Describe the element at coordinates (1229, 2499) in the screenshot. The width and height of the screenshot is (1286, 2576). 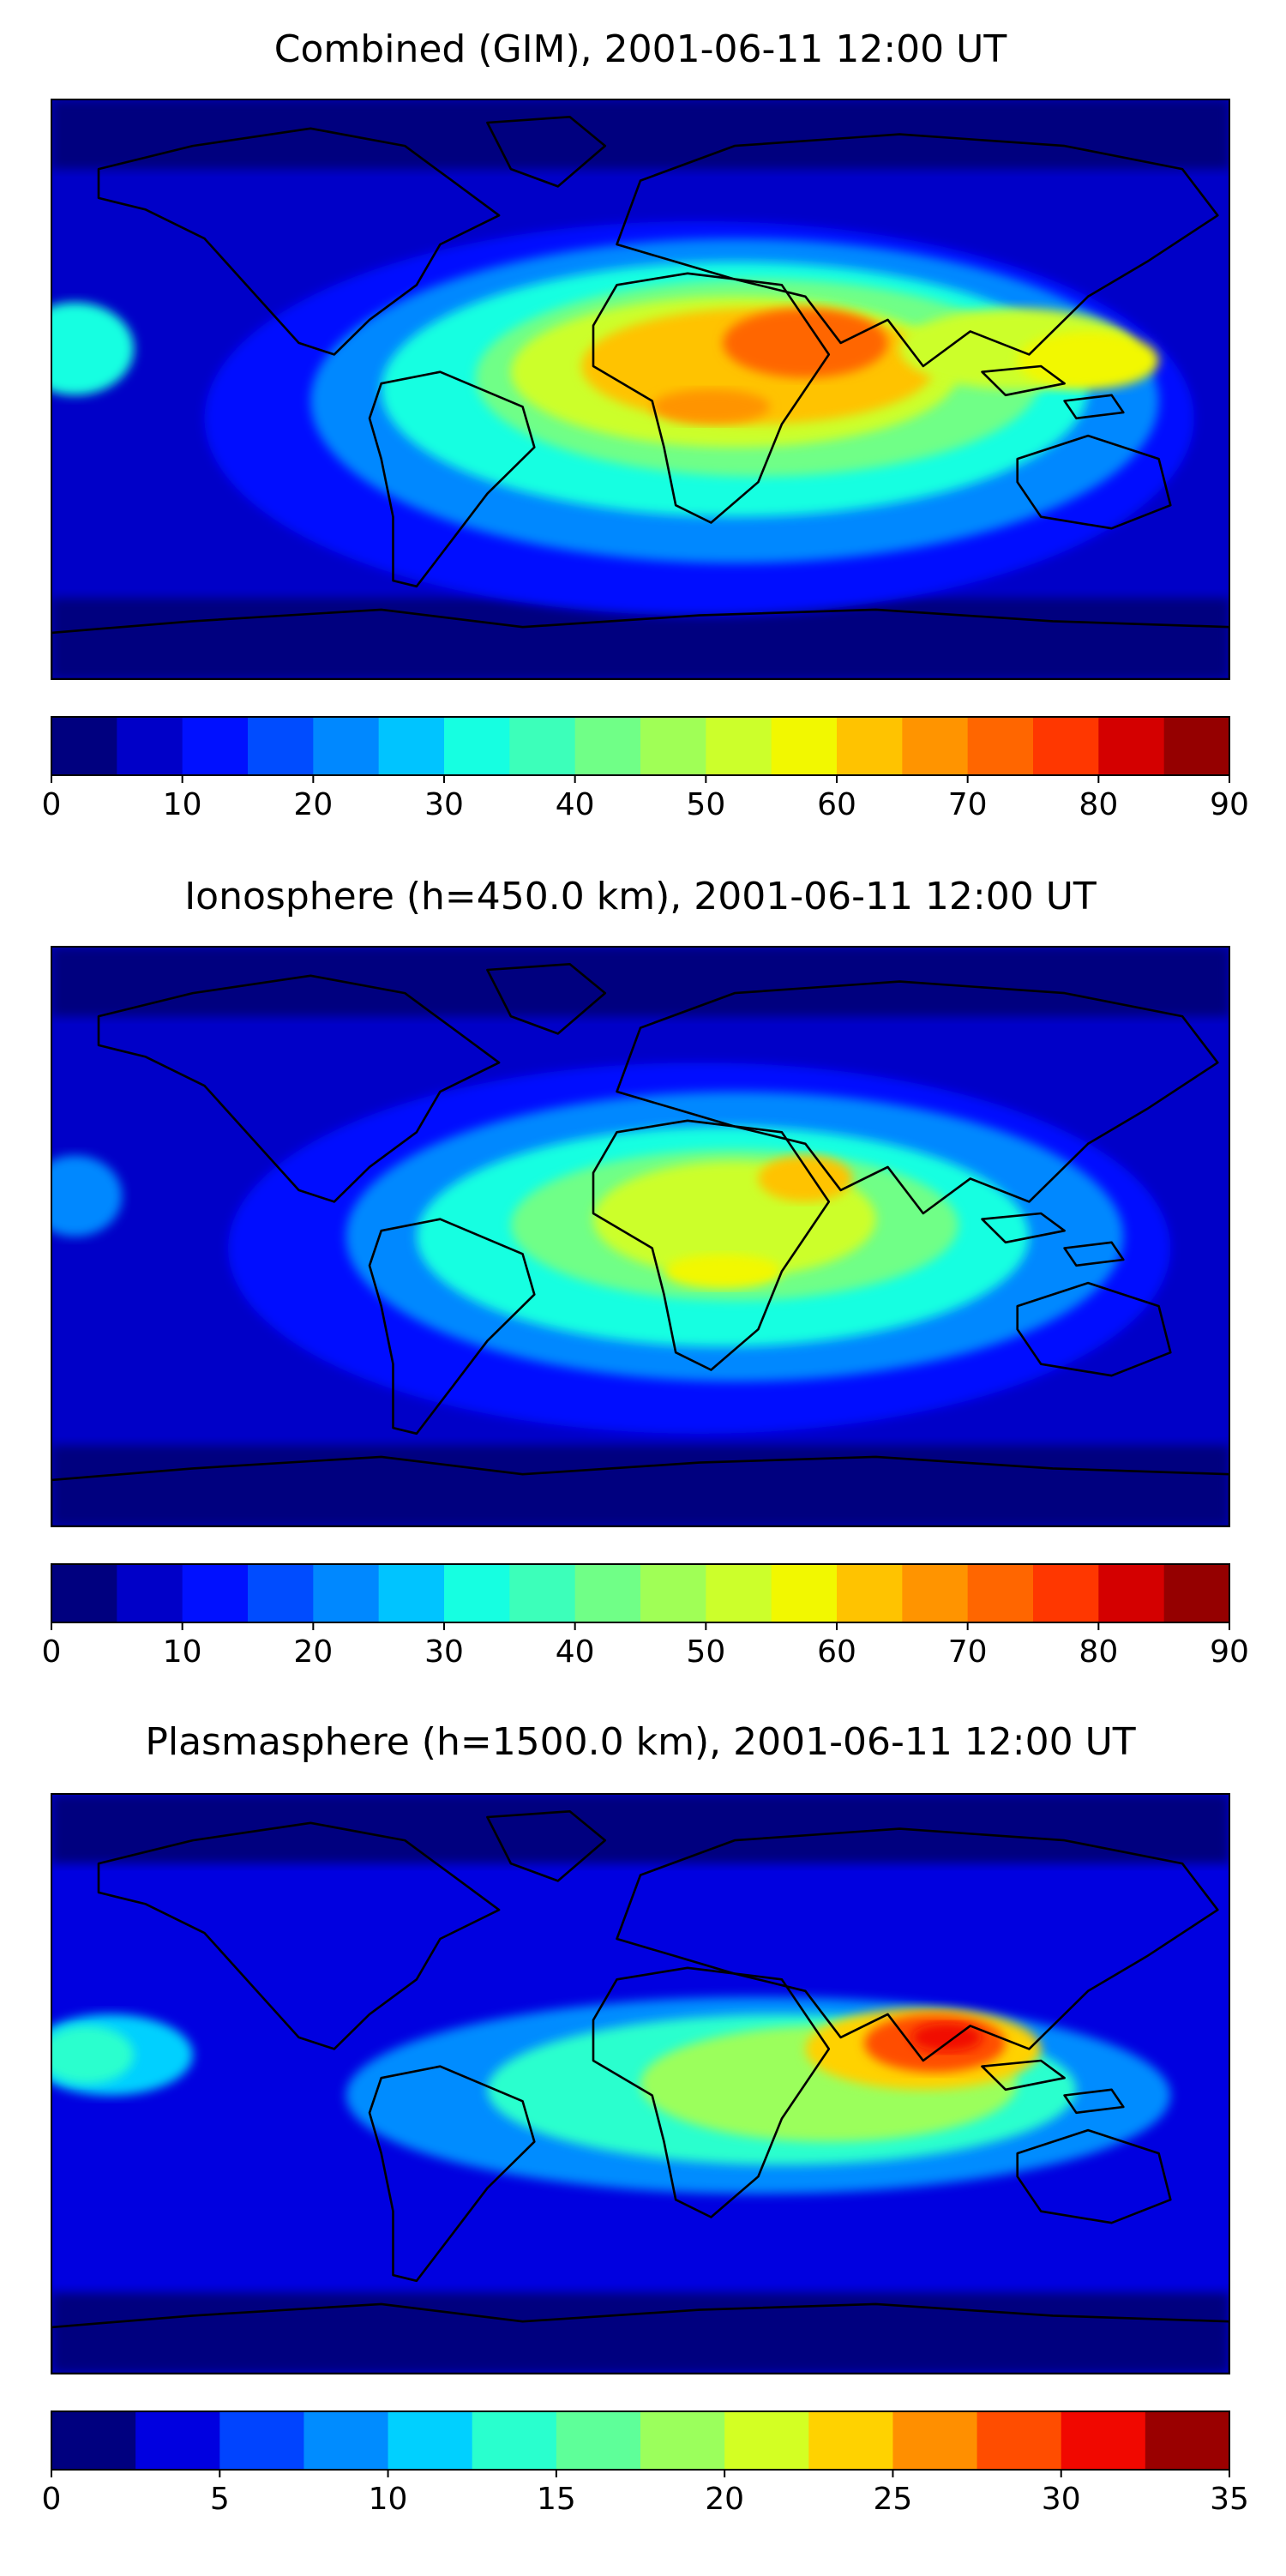
I see `colorbar-tick-label: 35` at that location.